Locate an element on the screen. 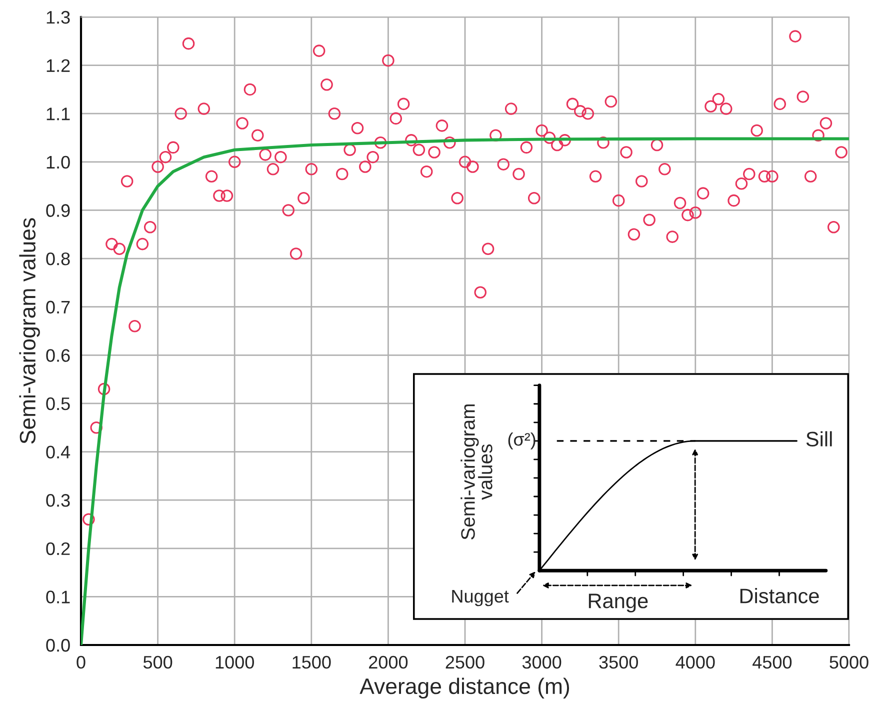  x-tick-label: 3000 is located at coordinates (542, 662).